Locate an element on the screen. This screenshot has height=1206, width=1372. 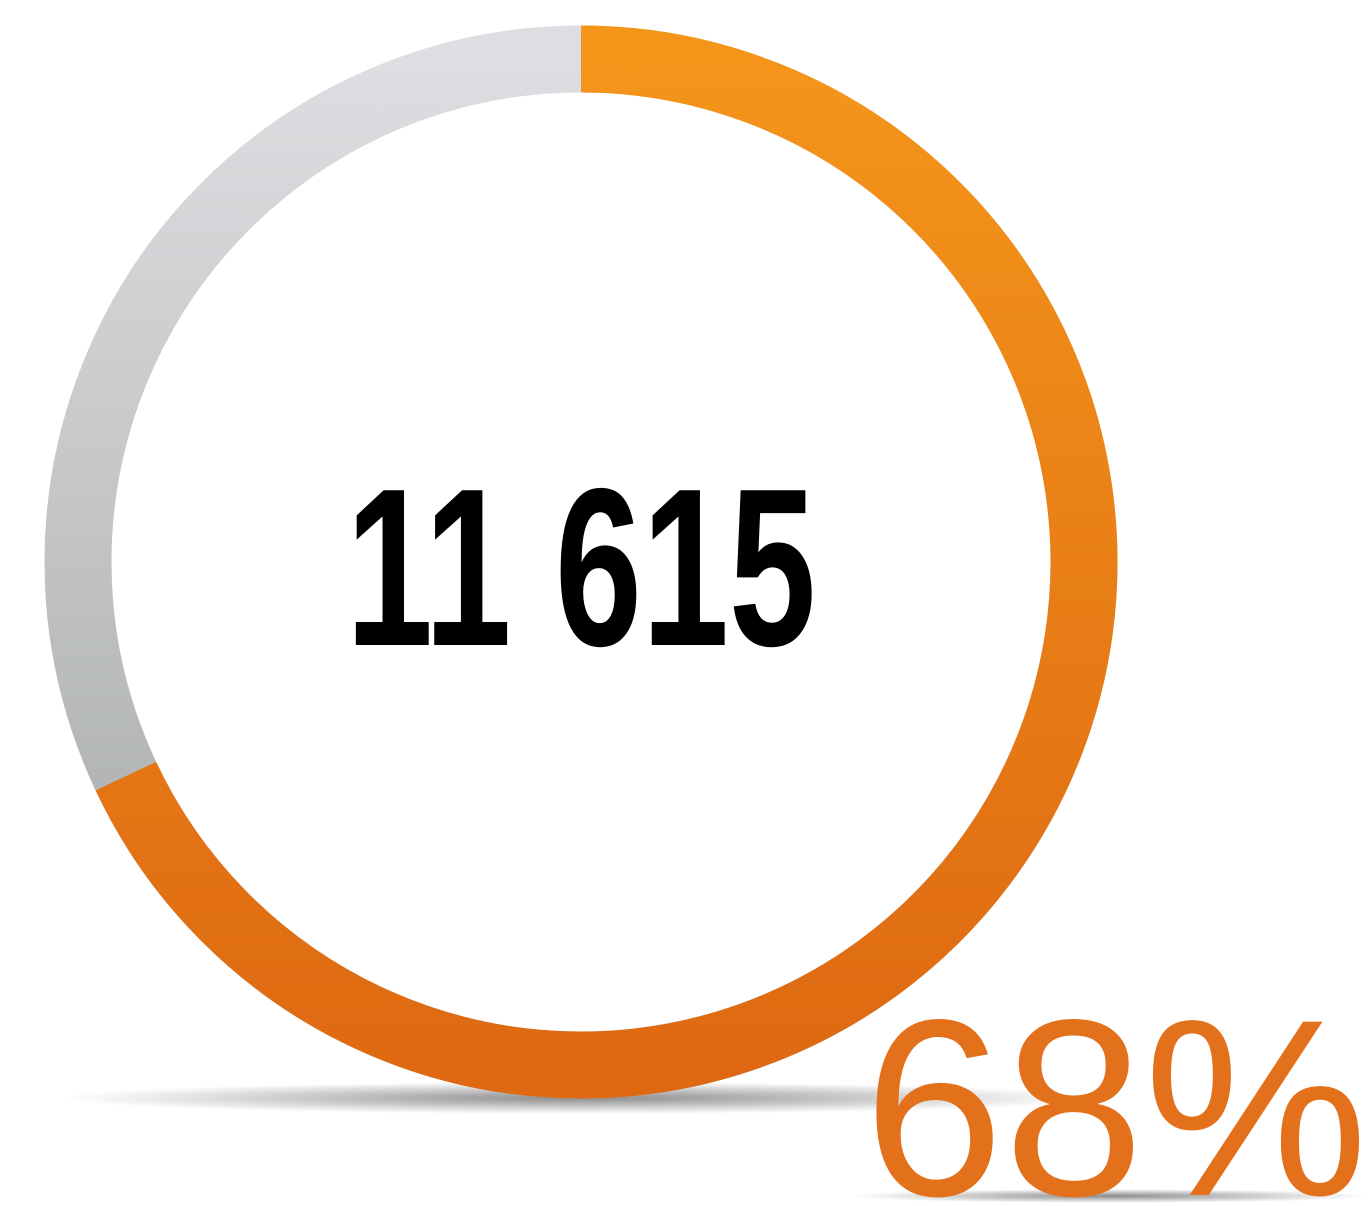
center-text: 11 615 is located at coordinates (581, 567).